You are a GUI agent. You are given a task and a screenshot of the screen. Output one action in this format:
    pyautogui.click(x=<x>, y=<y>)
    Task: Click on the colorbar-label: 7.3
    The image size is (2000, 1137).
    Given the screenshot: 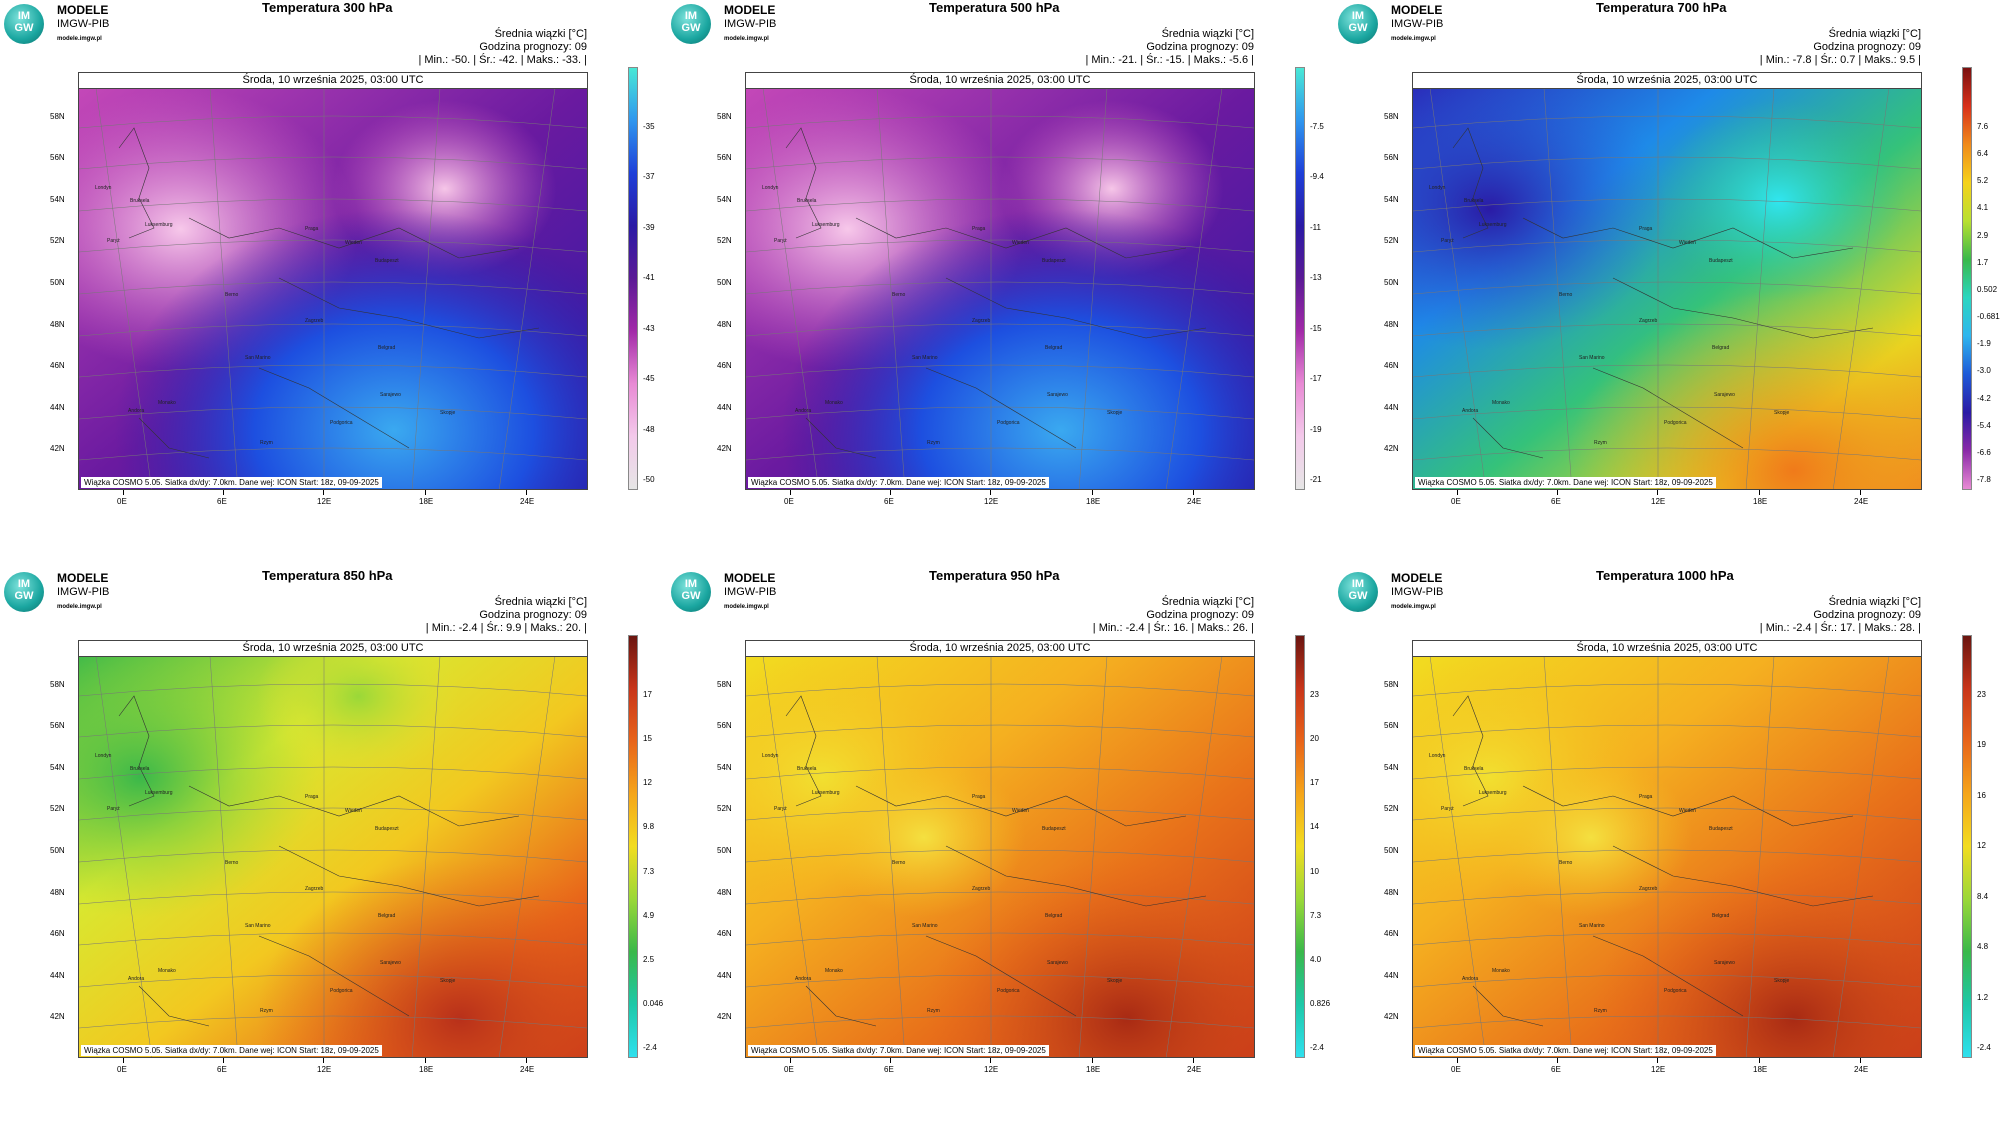 What is the action you would take?
    pyautogui.click(x=649, y=871)
    